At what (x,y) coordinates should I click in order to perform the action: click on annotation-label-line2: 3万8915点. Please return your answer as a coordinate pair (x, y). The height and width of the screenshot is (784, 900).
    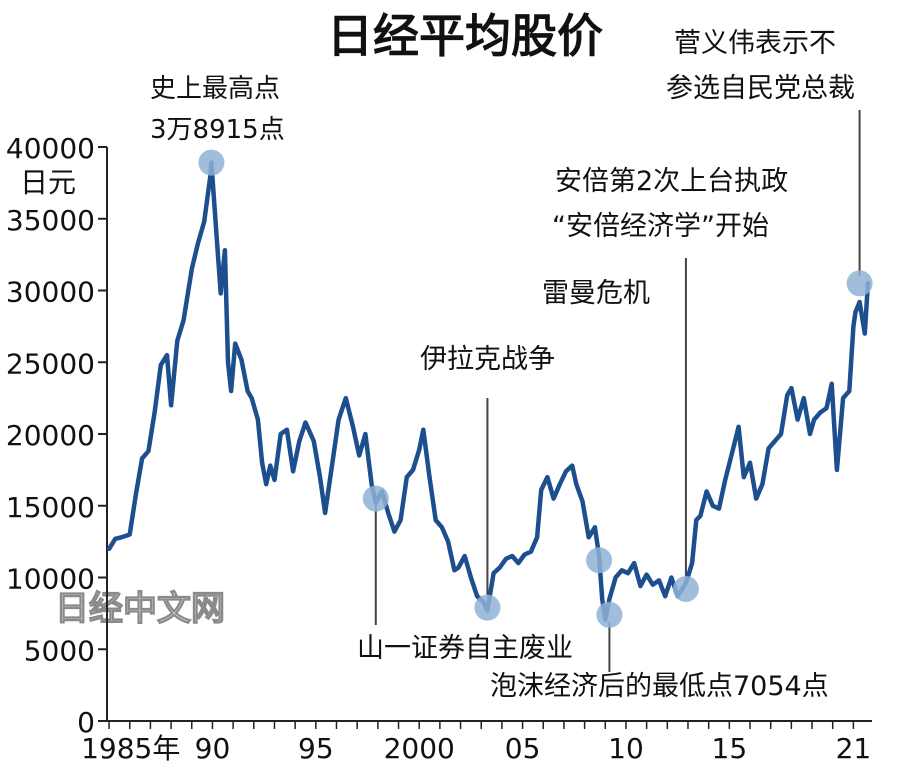
    Looking at the image, I should click on (217, 130).